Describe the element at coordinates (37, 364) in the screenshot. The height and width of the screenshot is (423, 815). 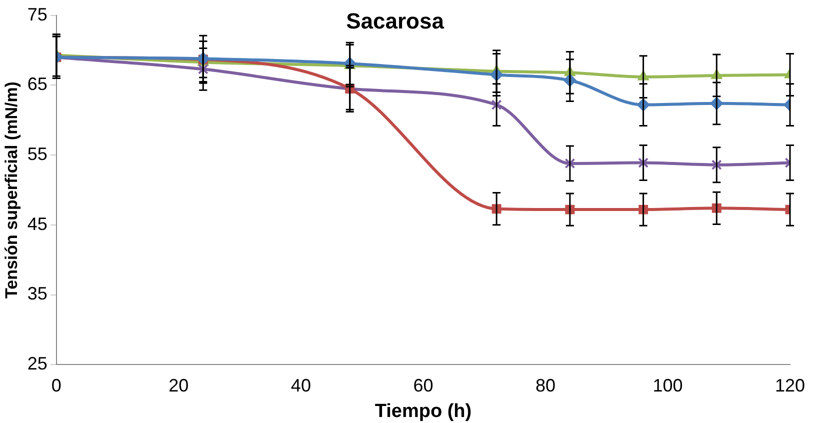
I see `y-tick-label: 25` at that location.